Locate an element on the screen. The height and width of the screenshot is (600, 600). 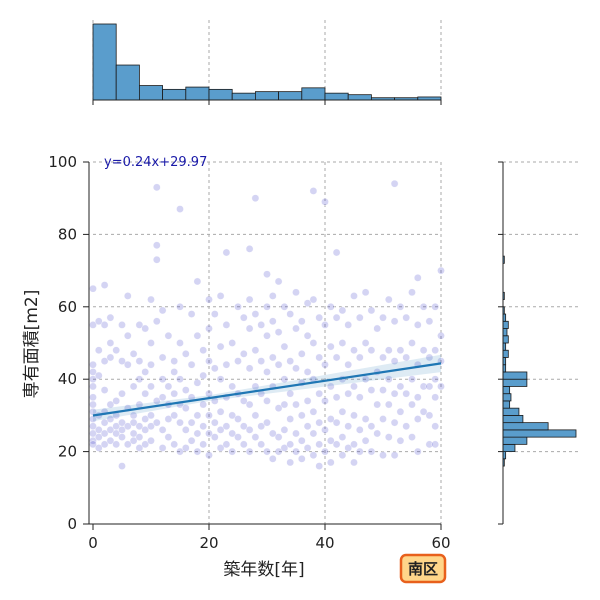
x-marginal-bar is located at coordinates (220, 94).